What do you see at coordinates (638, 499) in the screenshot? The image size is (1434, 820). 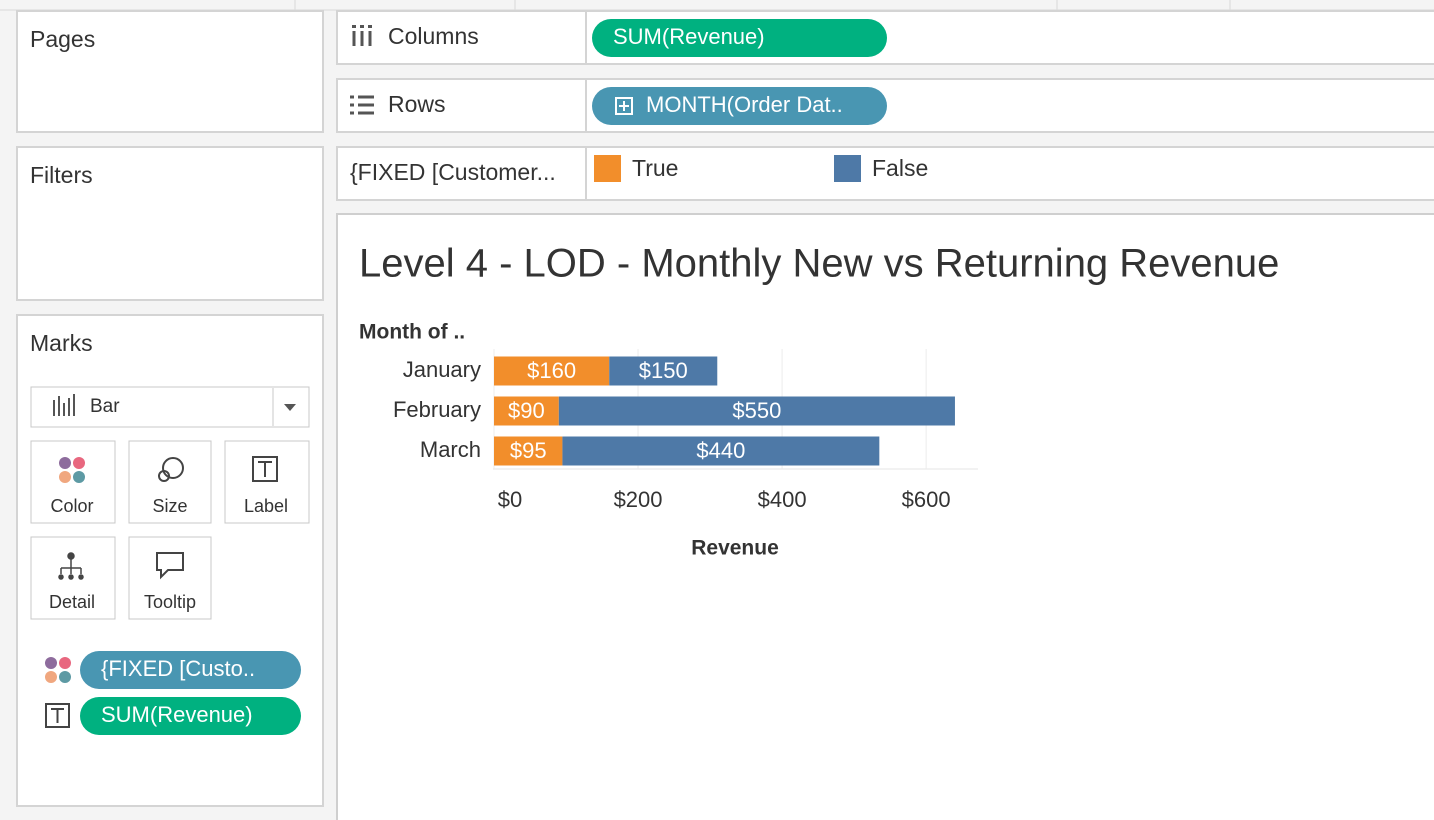 I see `x-tick-label: $200` at bounding box center [638, 499].